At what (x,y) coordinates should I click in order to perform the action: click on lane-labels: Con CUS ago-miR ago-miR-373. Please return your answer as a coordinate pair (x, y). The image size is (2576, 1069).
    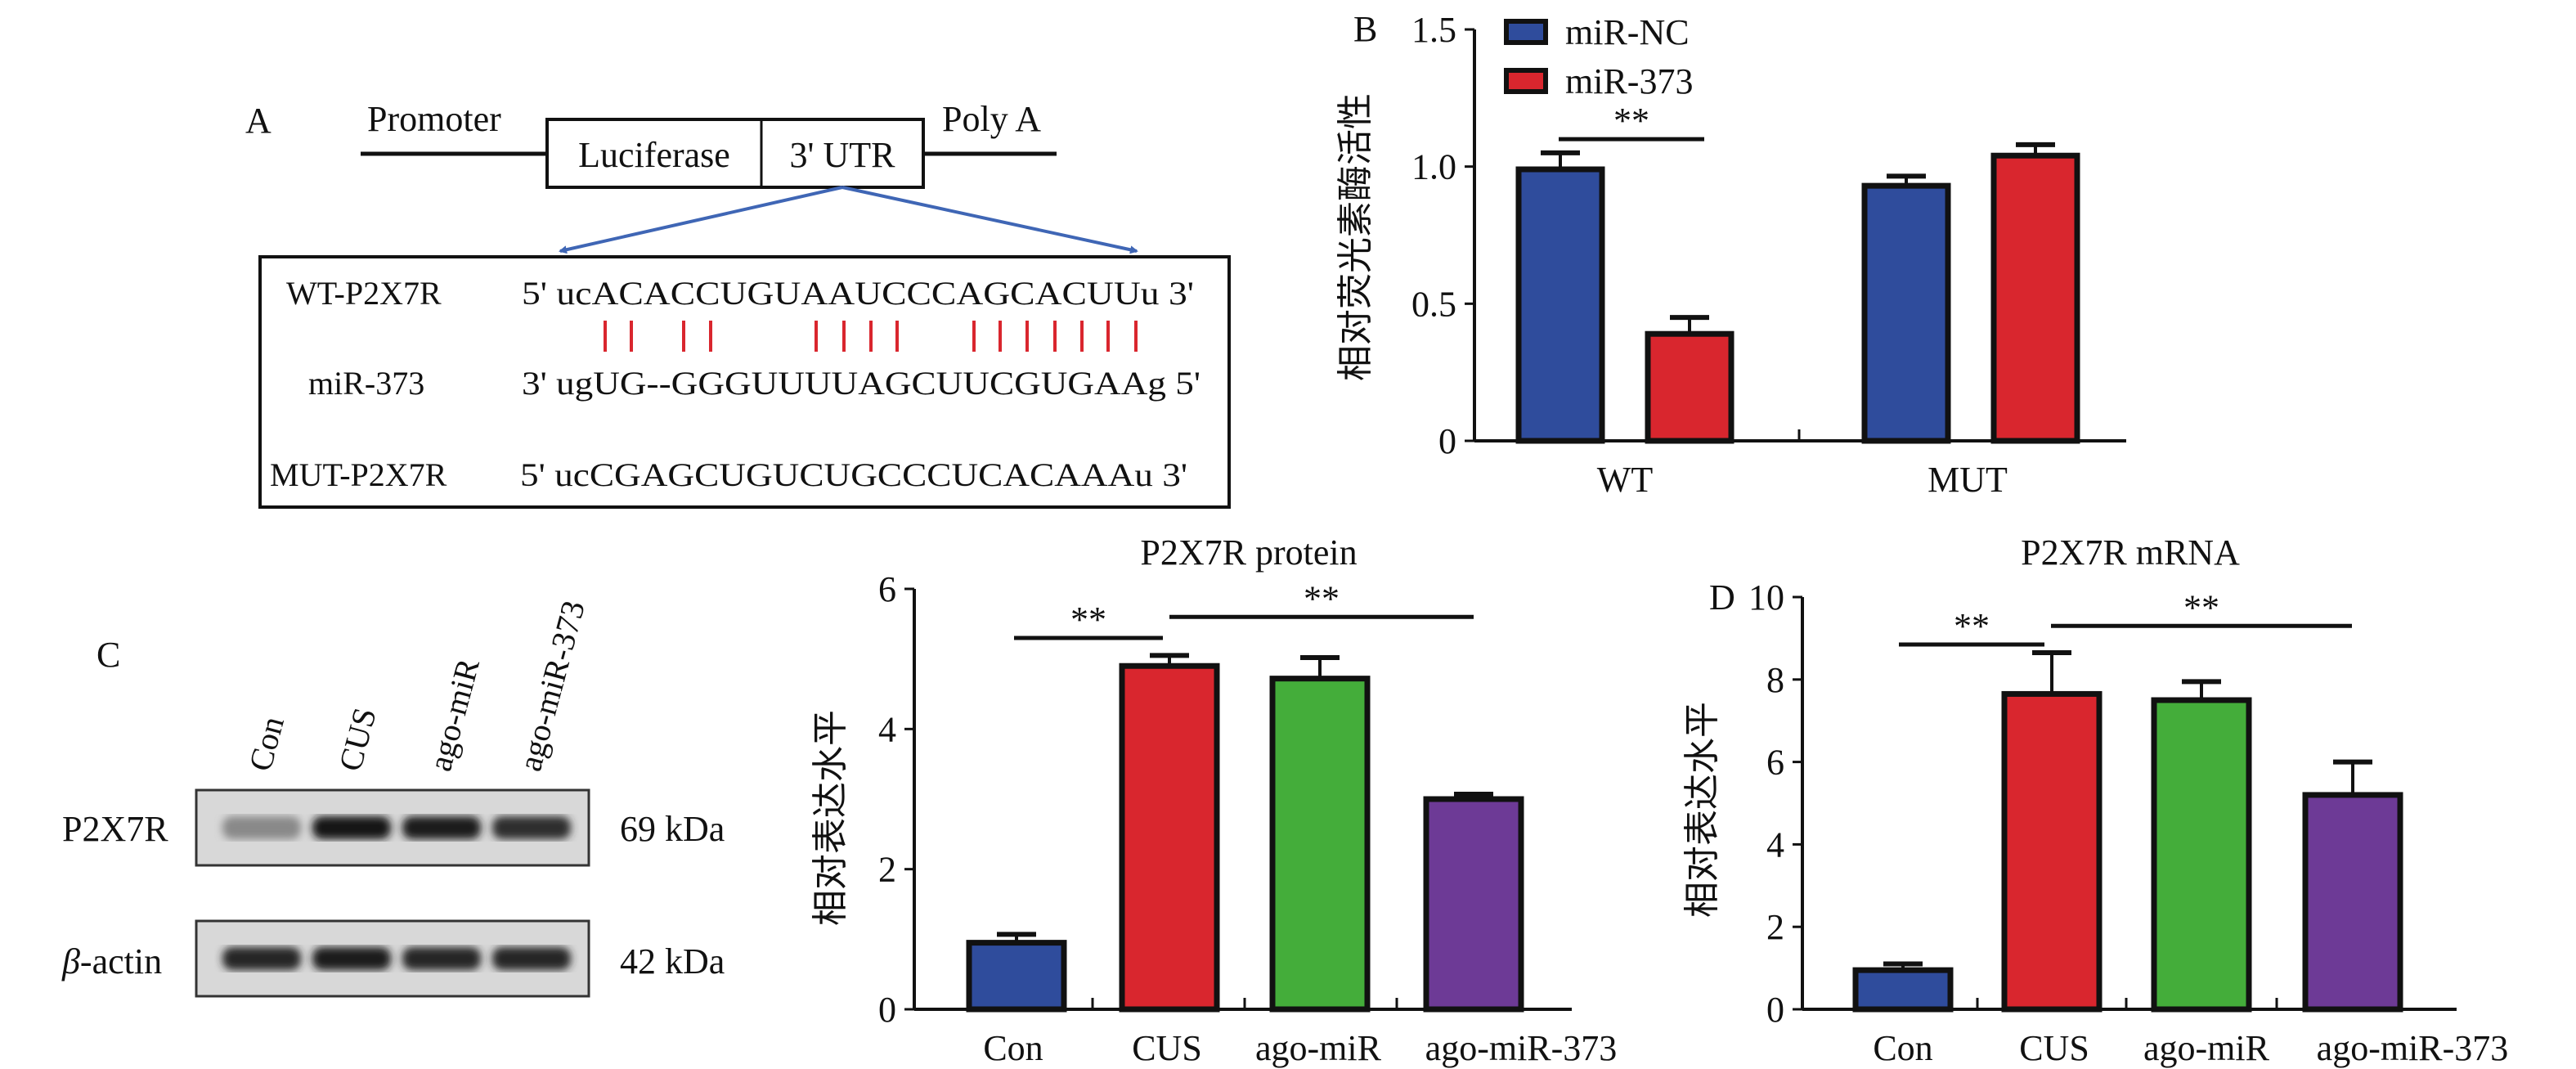
    Looking at the image, I should click on (417, 686).